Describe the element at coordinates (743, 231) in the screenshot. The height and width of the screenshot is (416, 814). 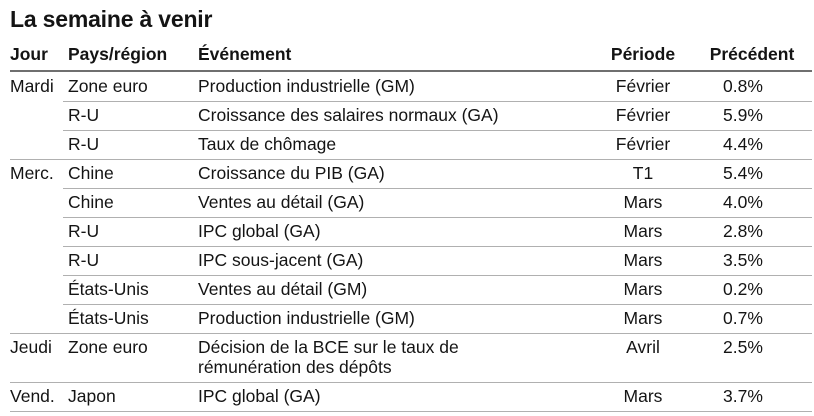
I see `cell-precedent: 2.8%` at that location.